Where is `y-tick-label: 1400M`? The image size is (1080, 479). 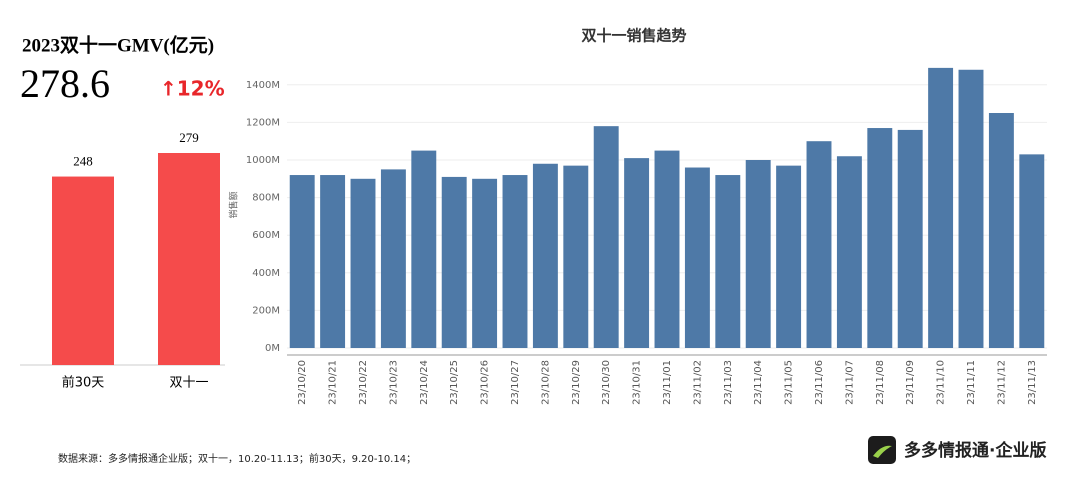
y-tick-label: 1400M is located at coordinates (263, 85).